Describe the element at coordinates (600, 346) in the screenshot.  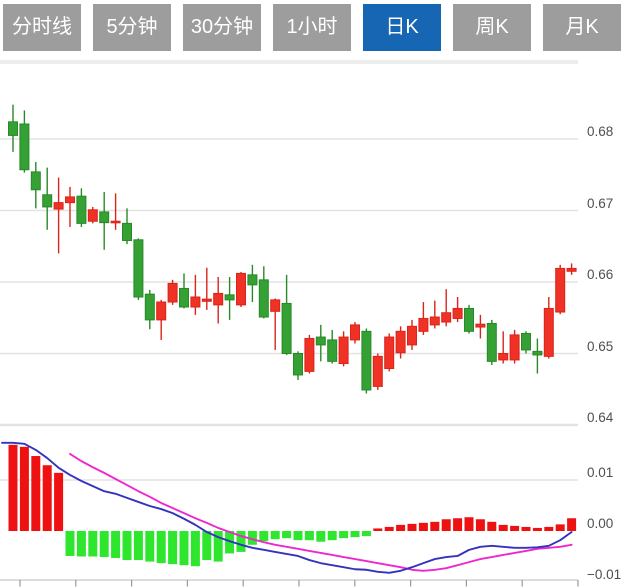
I see `price-axis-label: 0.65` at that location.